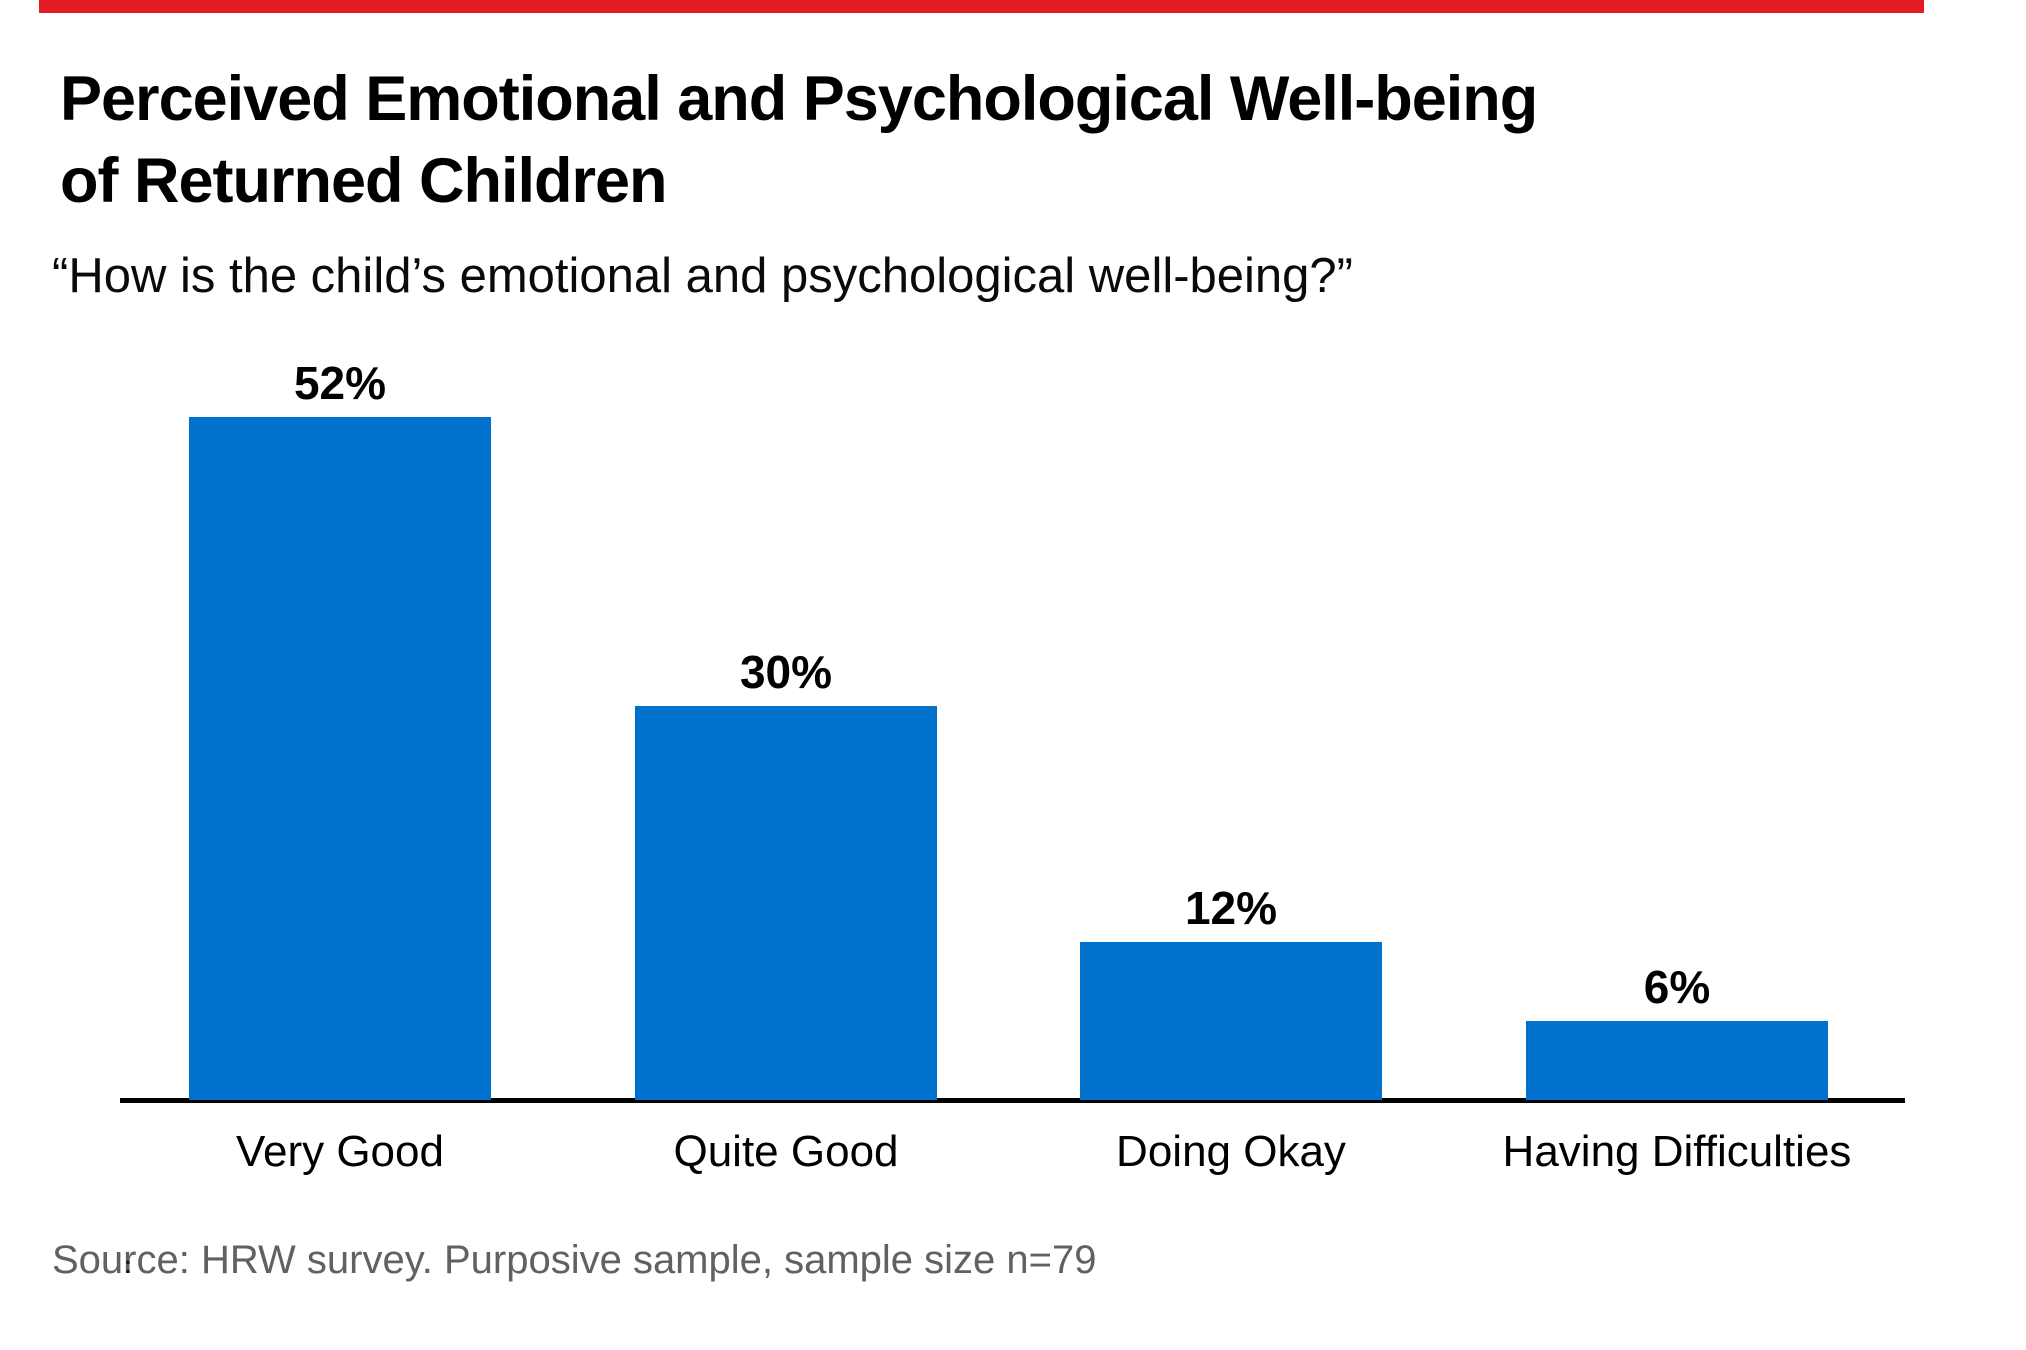 This screenshot has height=1350, width=2026. I want to click on text-caret-artifact: :, so click(128, 1265).